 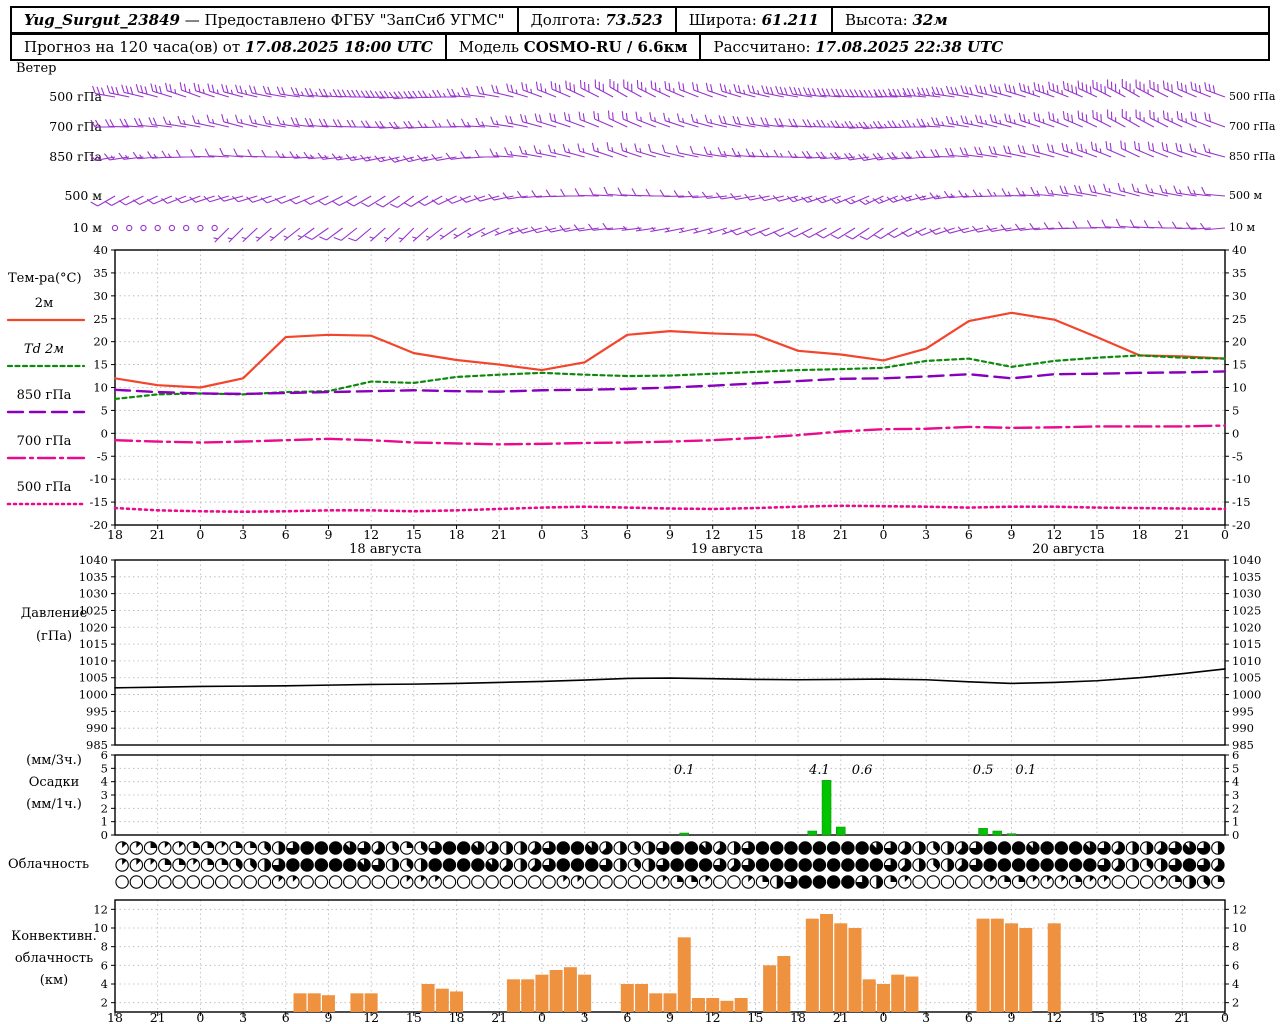 What do you see at coordinates (1252, 126) in the screenshot?
I see `wind-level-700hpa-right: 700 гПа` at bounding box center [1252, 126].